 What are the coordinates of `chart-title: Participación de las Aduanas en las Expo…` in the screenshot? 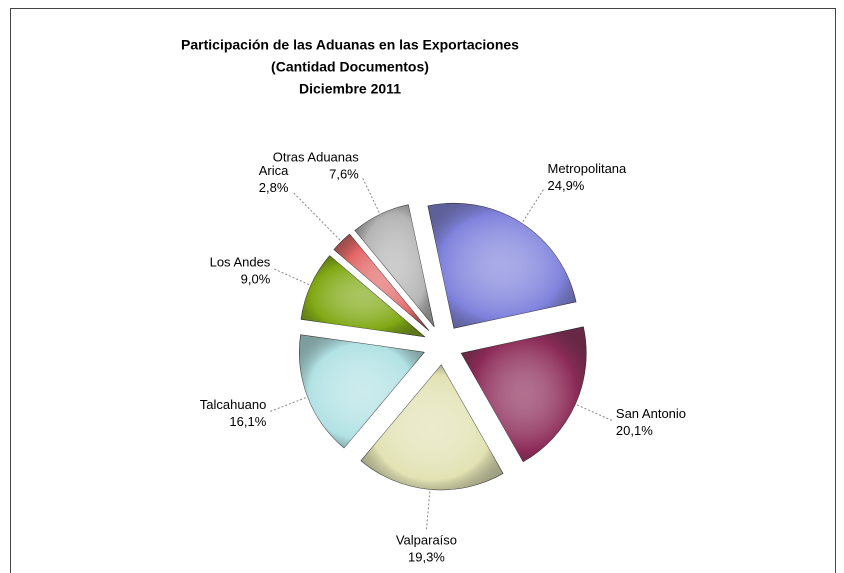 It's located at (350, 45).